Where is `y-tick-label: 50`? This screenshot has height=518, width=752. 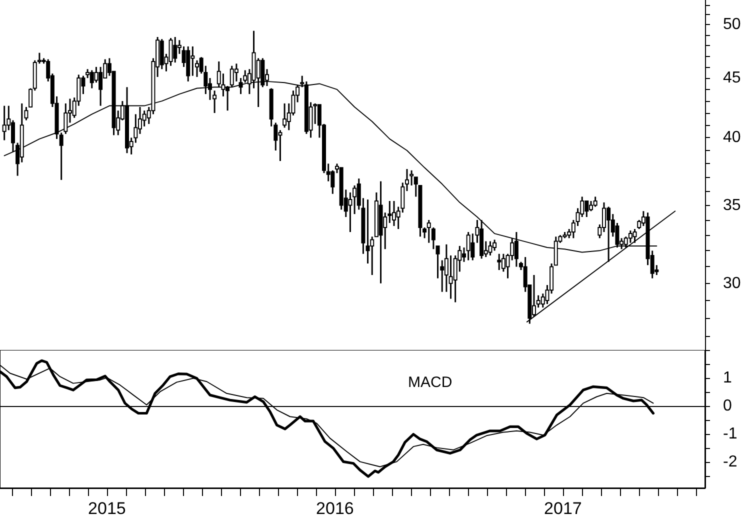 y-tick-label: 50 is located at coordinates (732, 25).